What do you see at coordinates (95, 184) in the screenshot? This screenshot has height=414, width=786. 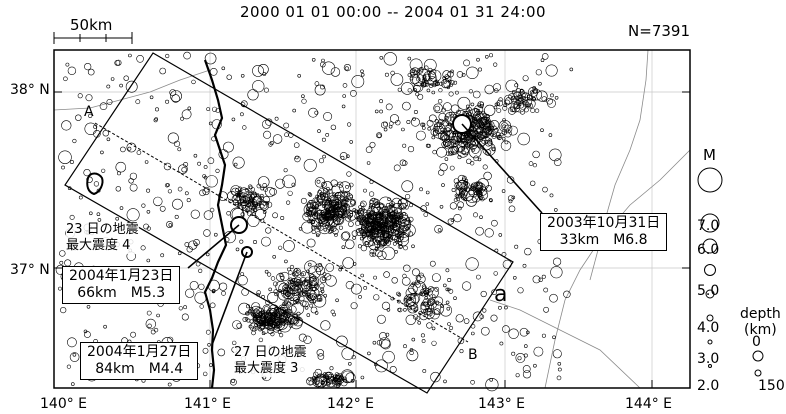 I see `lake-shape` at bounding box center [95, 184].